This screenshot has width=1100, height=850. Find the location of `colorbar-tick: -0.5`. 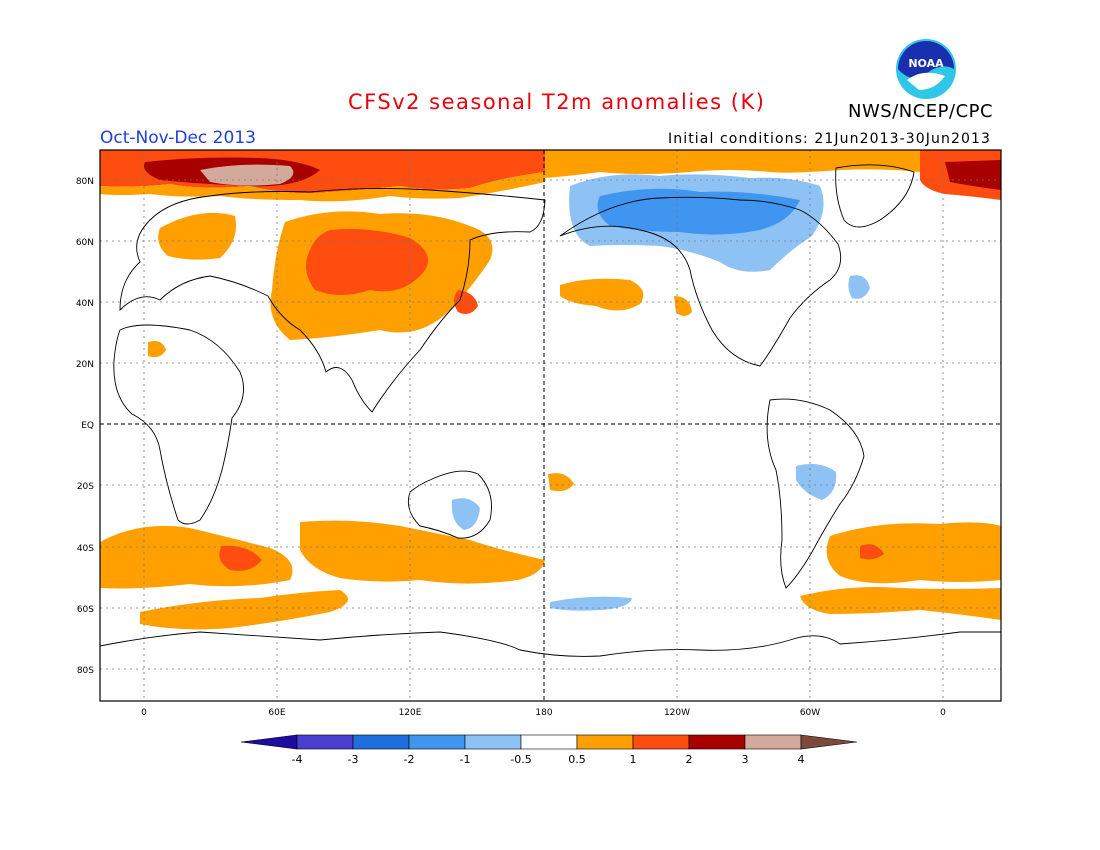

colorbar-tick: -0.5 is located at coordinates (520, 759).